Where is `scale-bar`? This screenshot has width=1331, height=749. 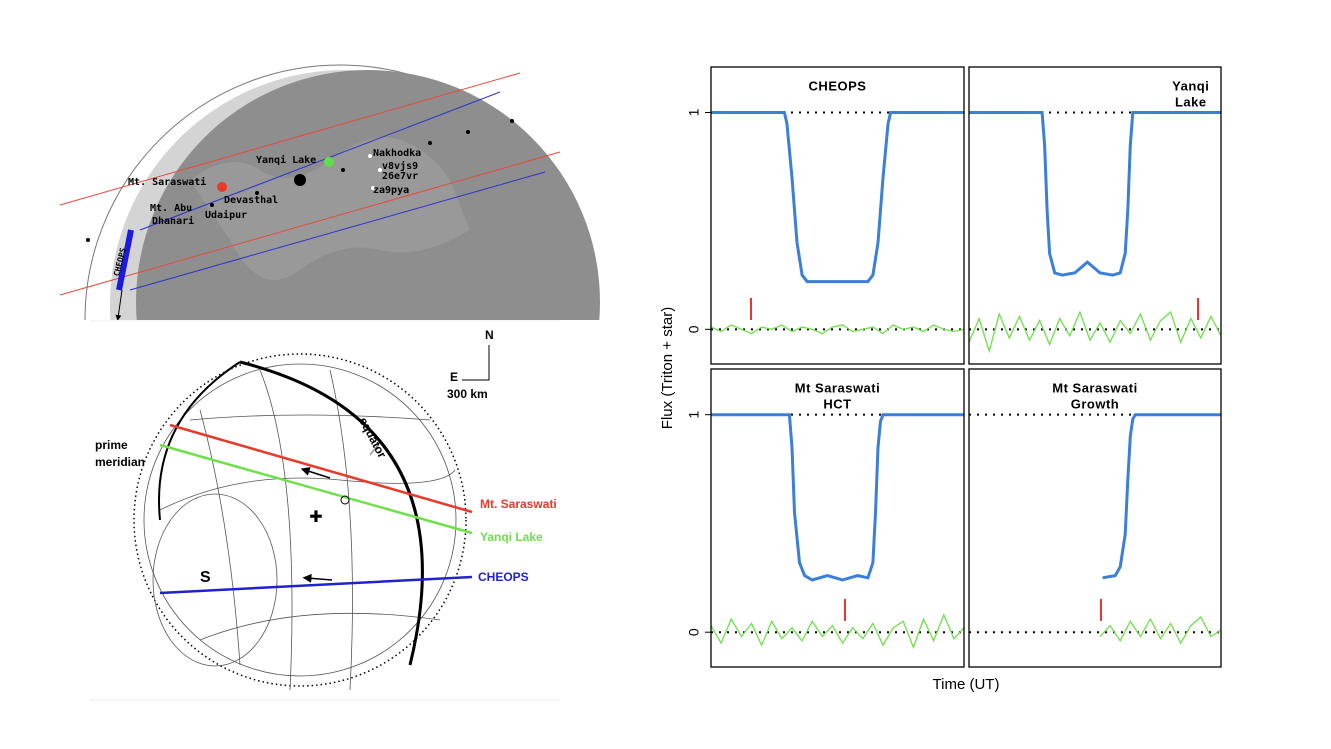
scale-bar is located at coordinates (476, 363).